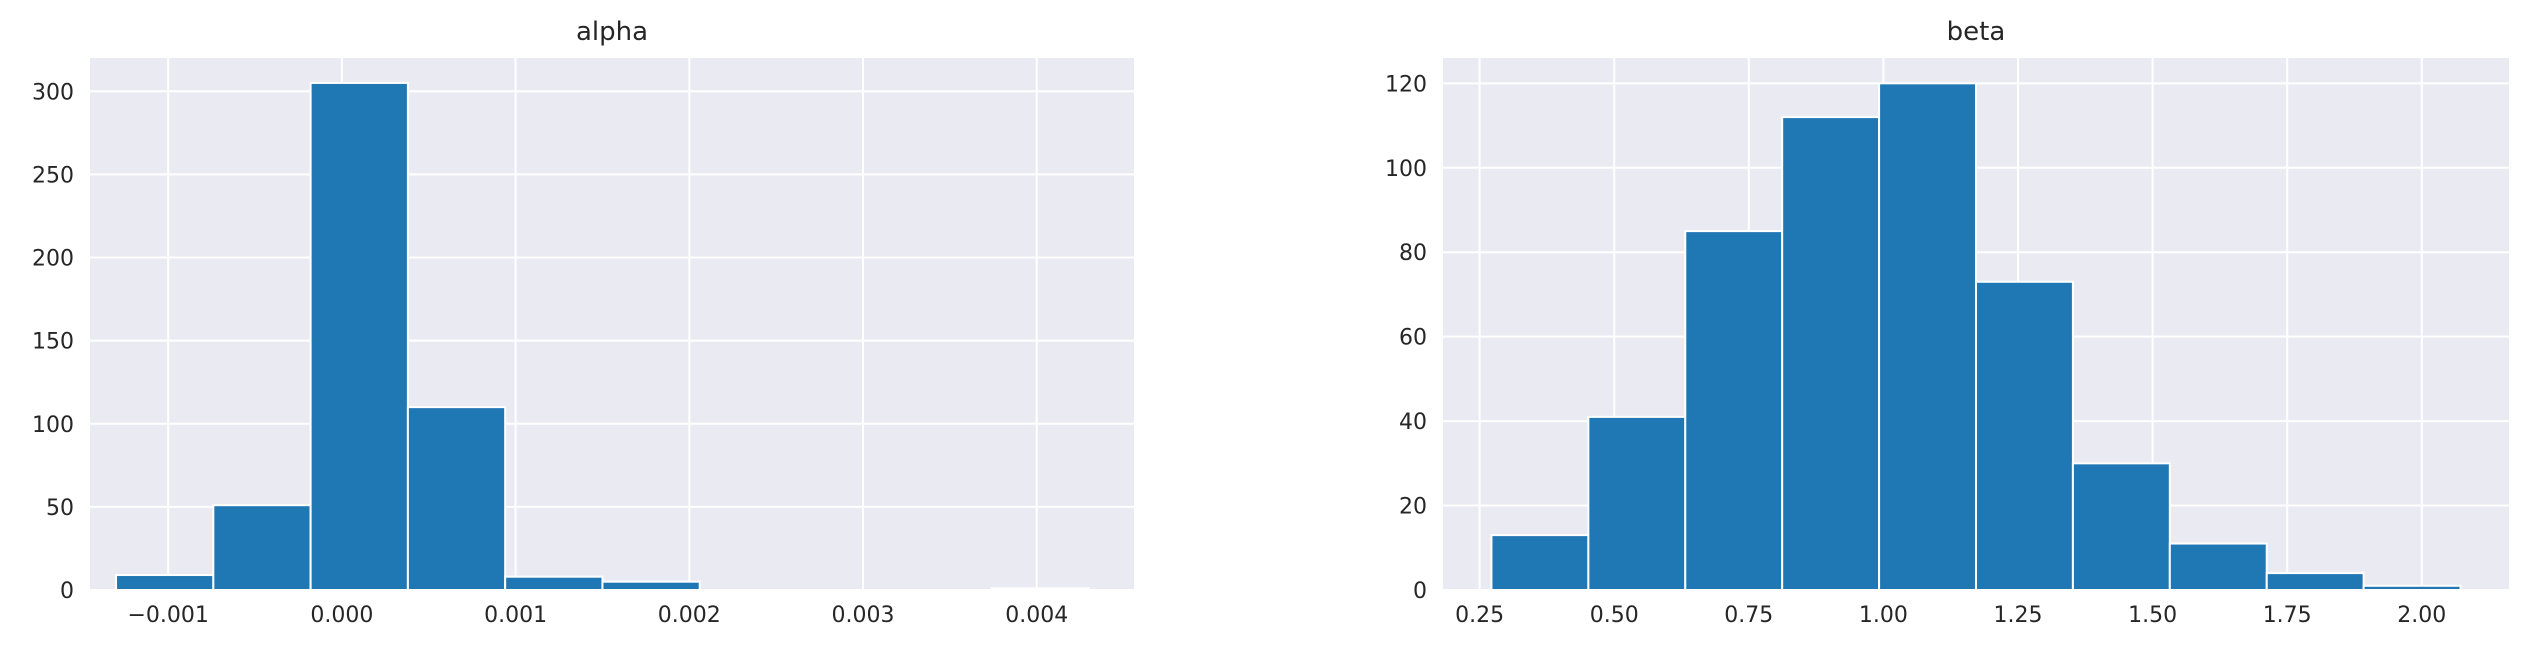  What do you see at coordinates (1413, 338) in the screenshot?
I see `beta-y-tick-label: 60` at bounding box center [1413, 338].